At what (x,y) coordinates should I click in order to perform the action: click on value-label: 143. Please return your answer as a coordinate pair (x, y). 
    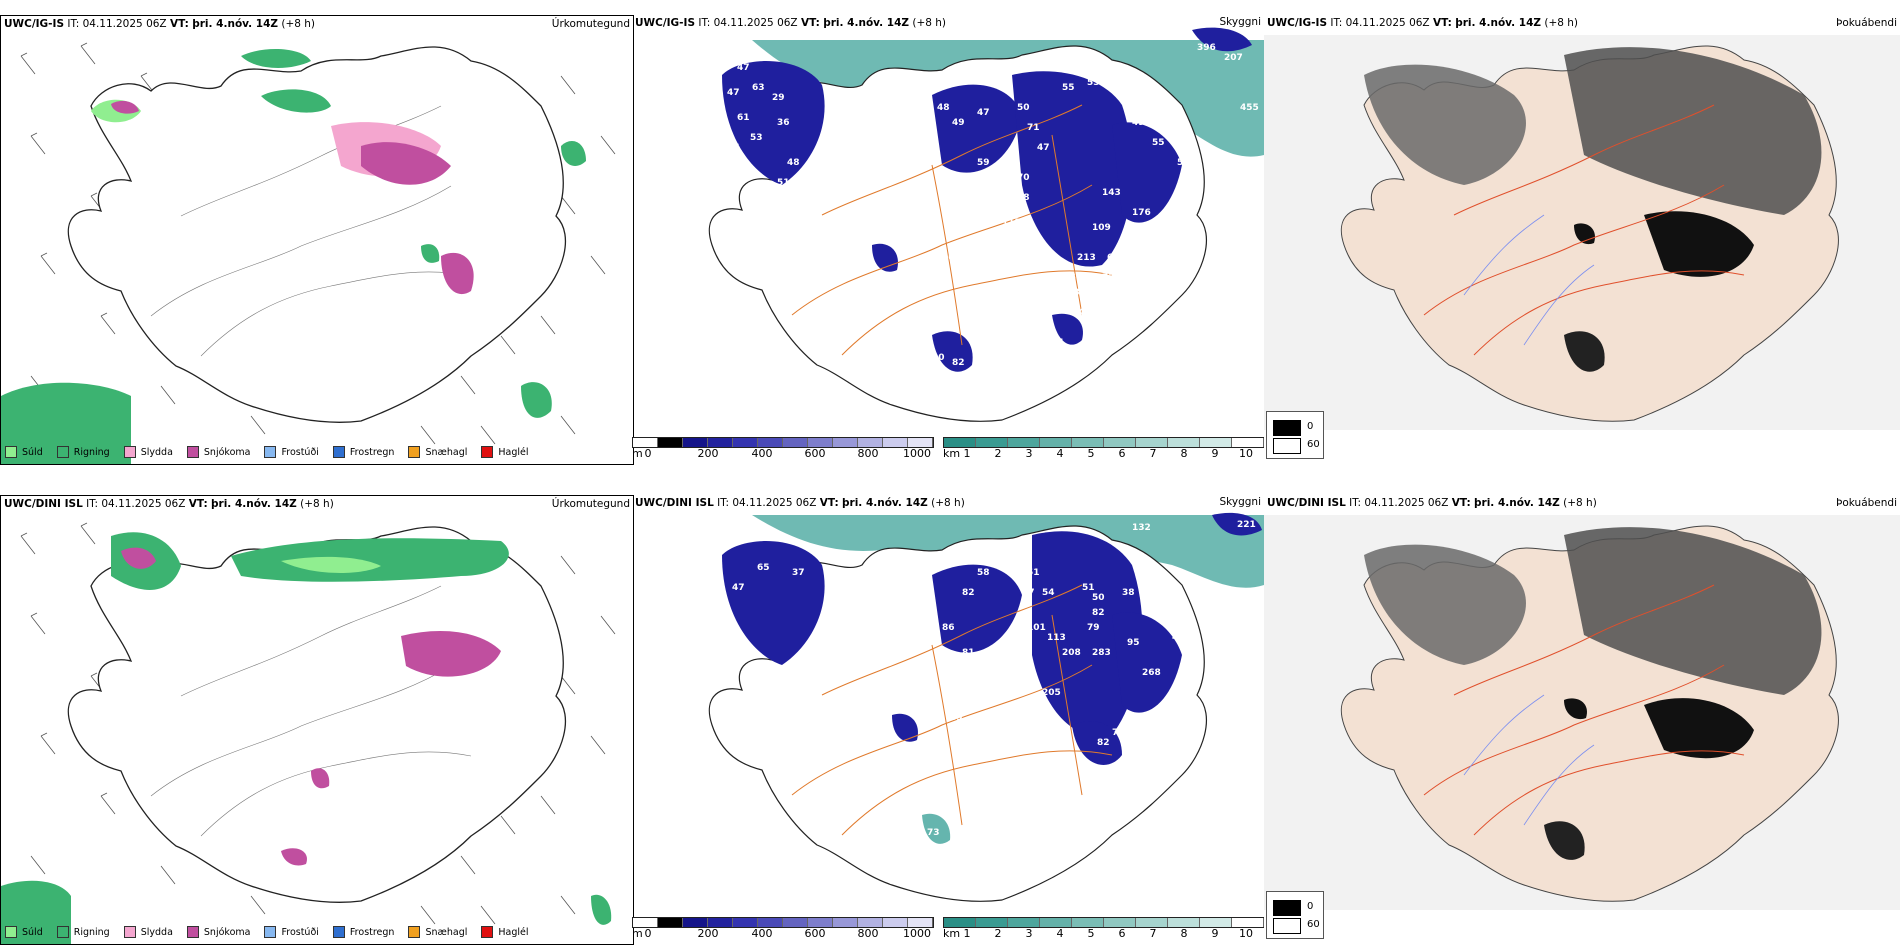
    Looking at the image, I should click on (1111, 193).